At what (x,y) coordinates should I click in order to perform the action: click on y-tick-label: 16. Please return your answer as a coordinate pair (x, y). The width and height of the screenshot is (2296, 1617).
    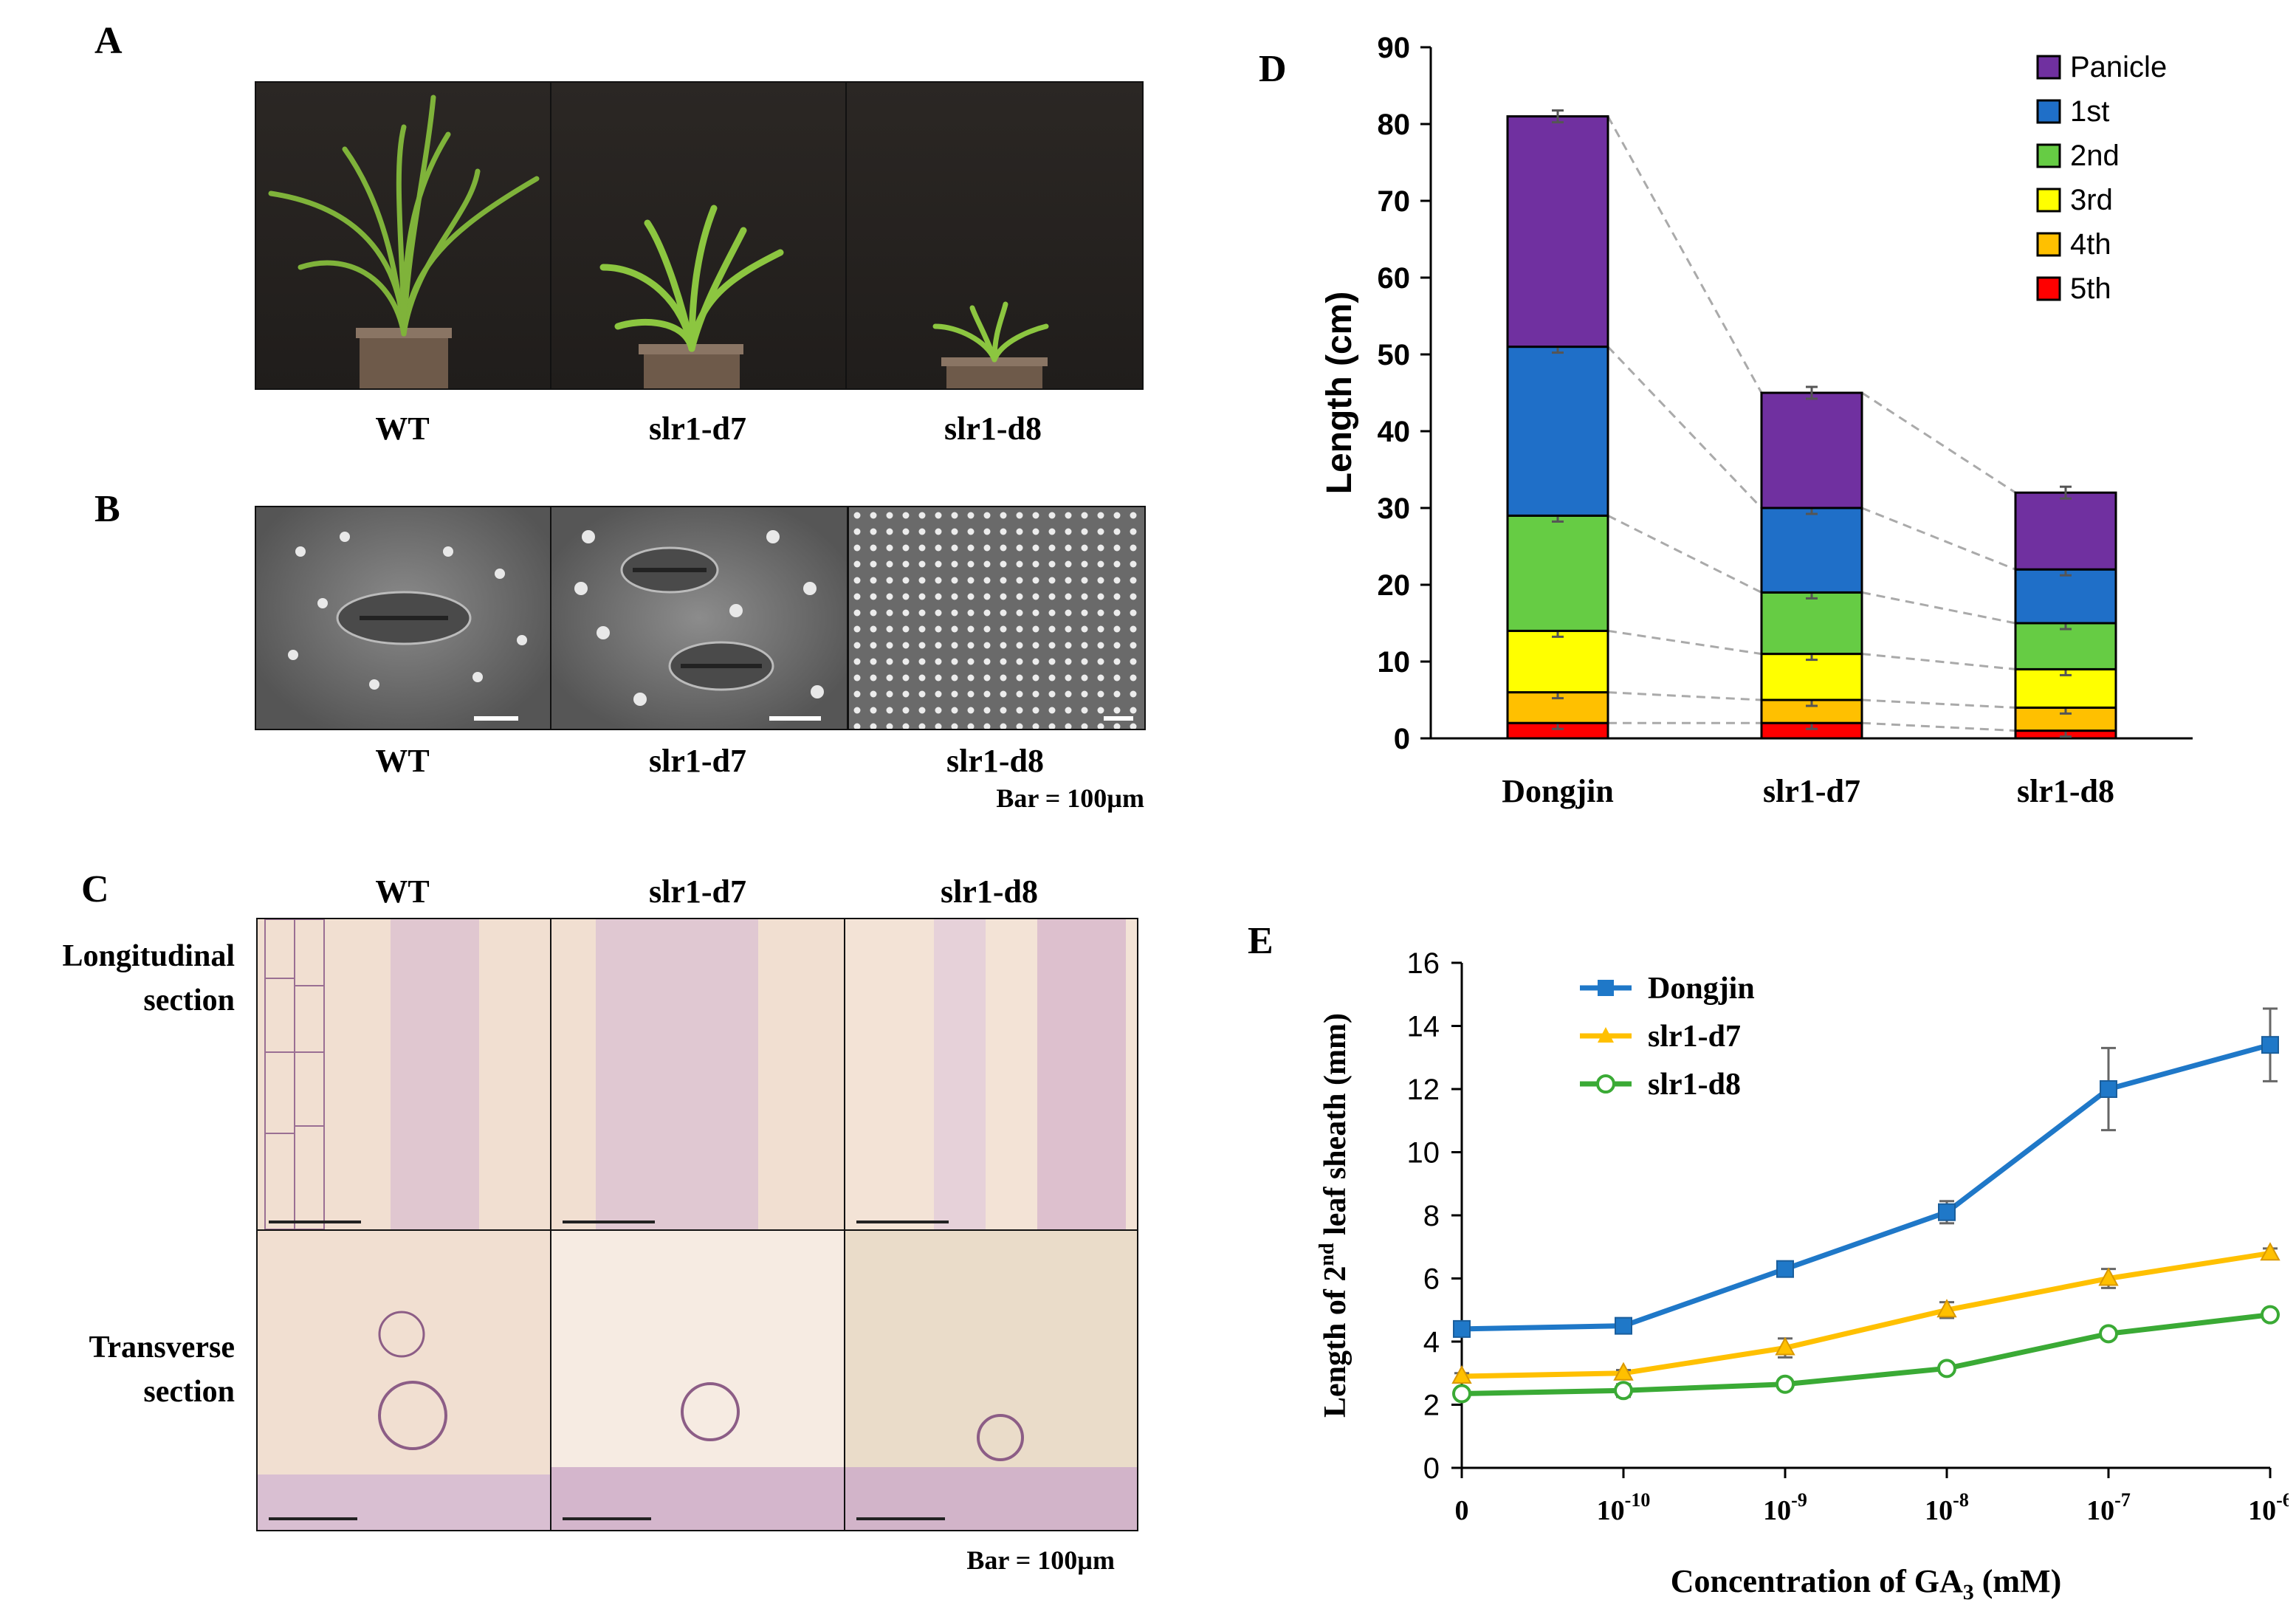
    Looking at the image, I should click on (1424, 964).